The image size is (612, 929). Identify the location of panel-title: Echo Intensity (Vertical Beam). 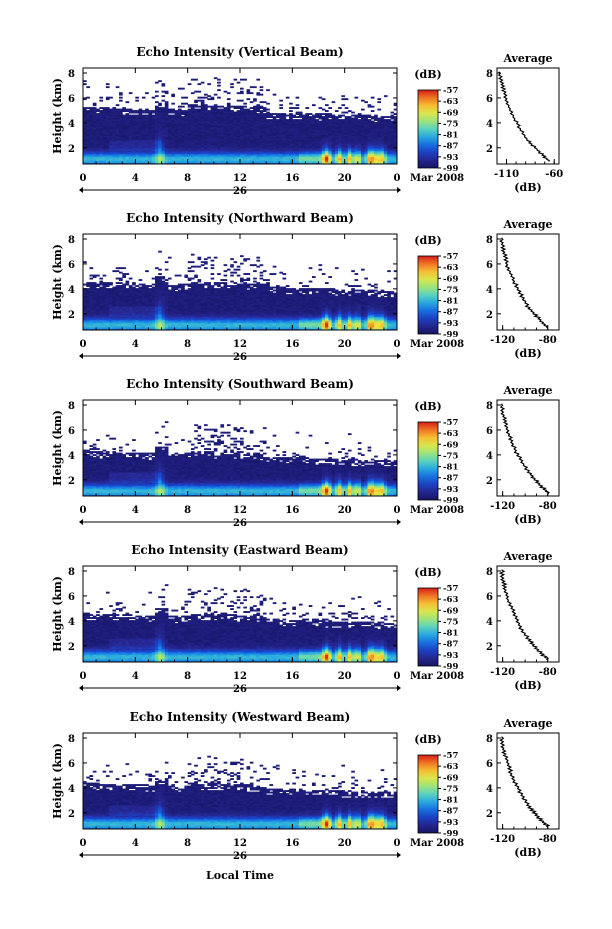
(239, 52).